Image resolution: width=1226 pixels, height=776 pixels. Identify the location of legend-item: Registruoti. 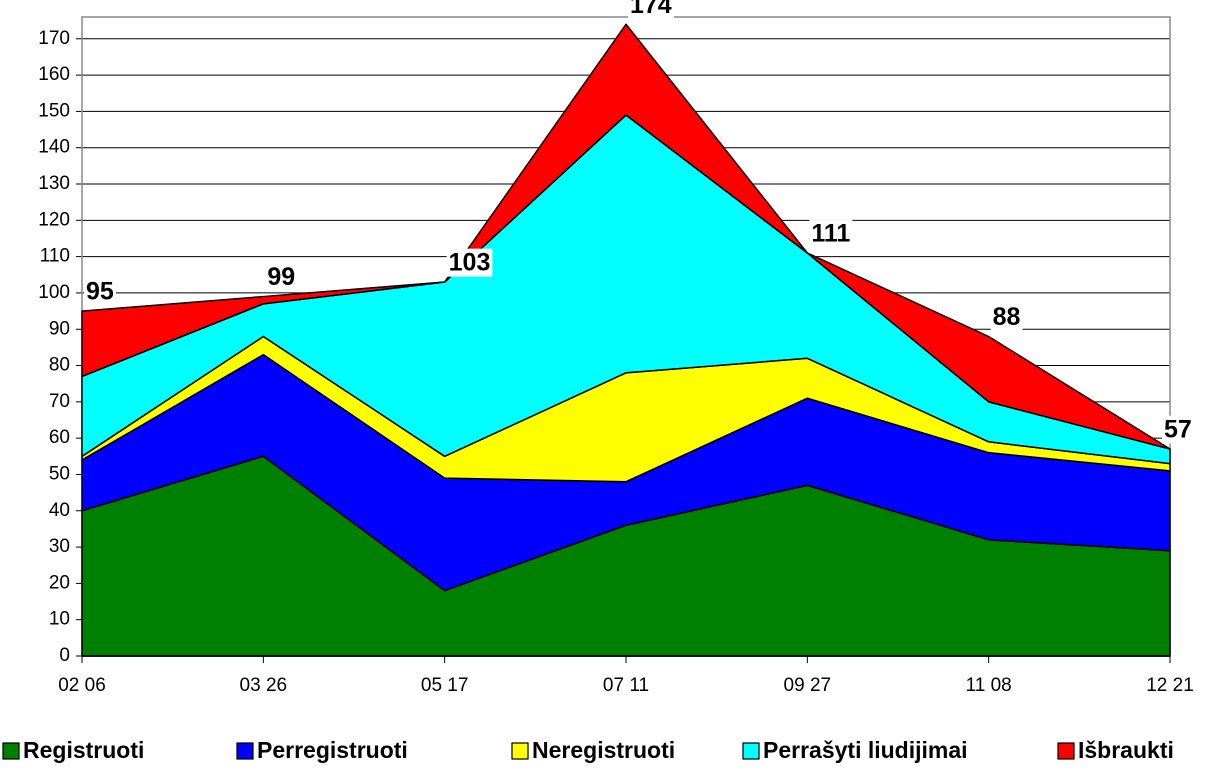
(73, 750).